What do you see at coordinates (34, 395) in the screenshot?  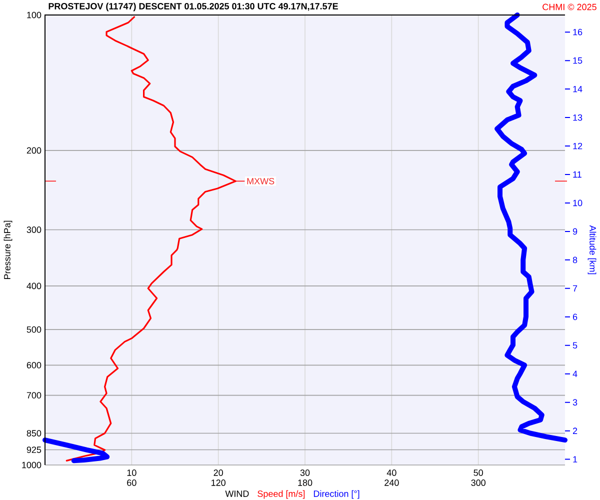 I see `y-tick-label: 700` at bounding box center [34, 395].